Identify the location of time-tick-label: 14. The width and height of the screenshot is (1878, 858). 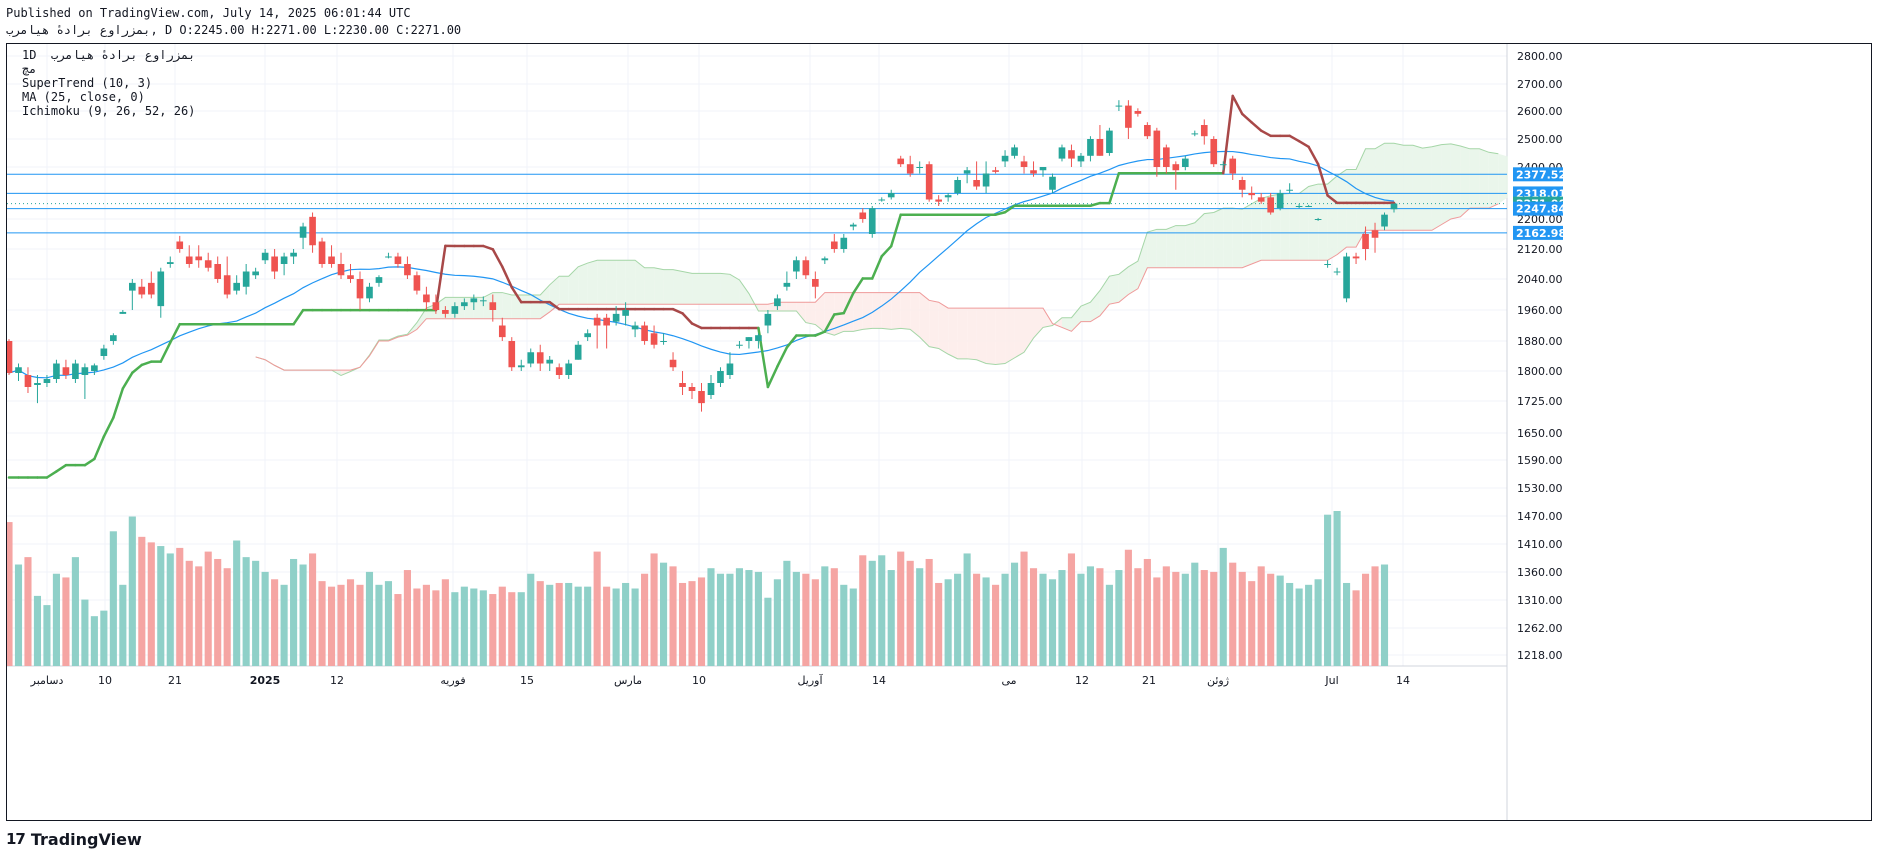
(1403, 680).